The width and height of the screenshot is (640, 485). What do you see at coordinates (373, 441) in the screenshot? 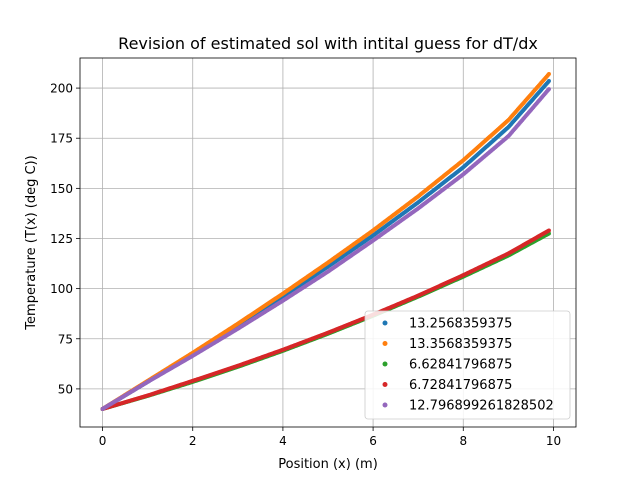
I see `x-tick-label: 6` at bounding box center [373, 441].